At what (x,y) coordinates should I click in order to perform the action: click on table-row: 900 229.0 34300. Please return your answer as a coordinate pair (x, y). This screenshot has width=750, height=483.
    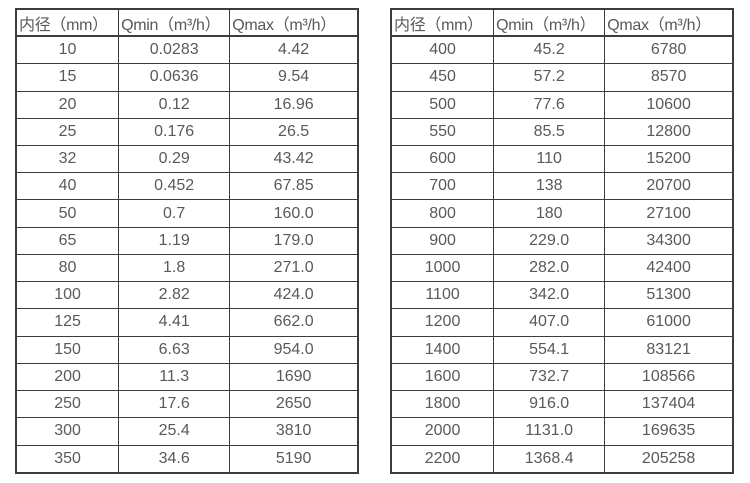
    Looking at the image, I should click on (562, 240).